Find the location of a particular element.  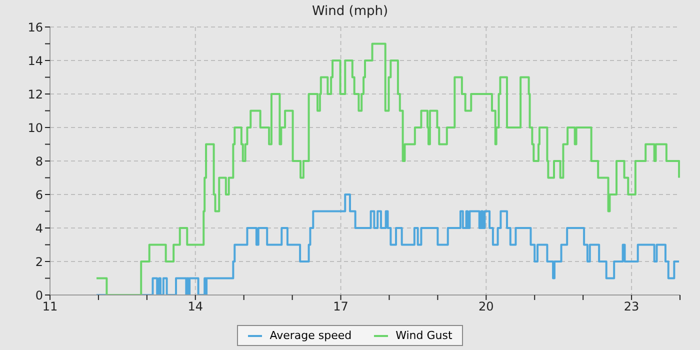

y-tick-label: 0 is located at coordinates (39, 295).